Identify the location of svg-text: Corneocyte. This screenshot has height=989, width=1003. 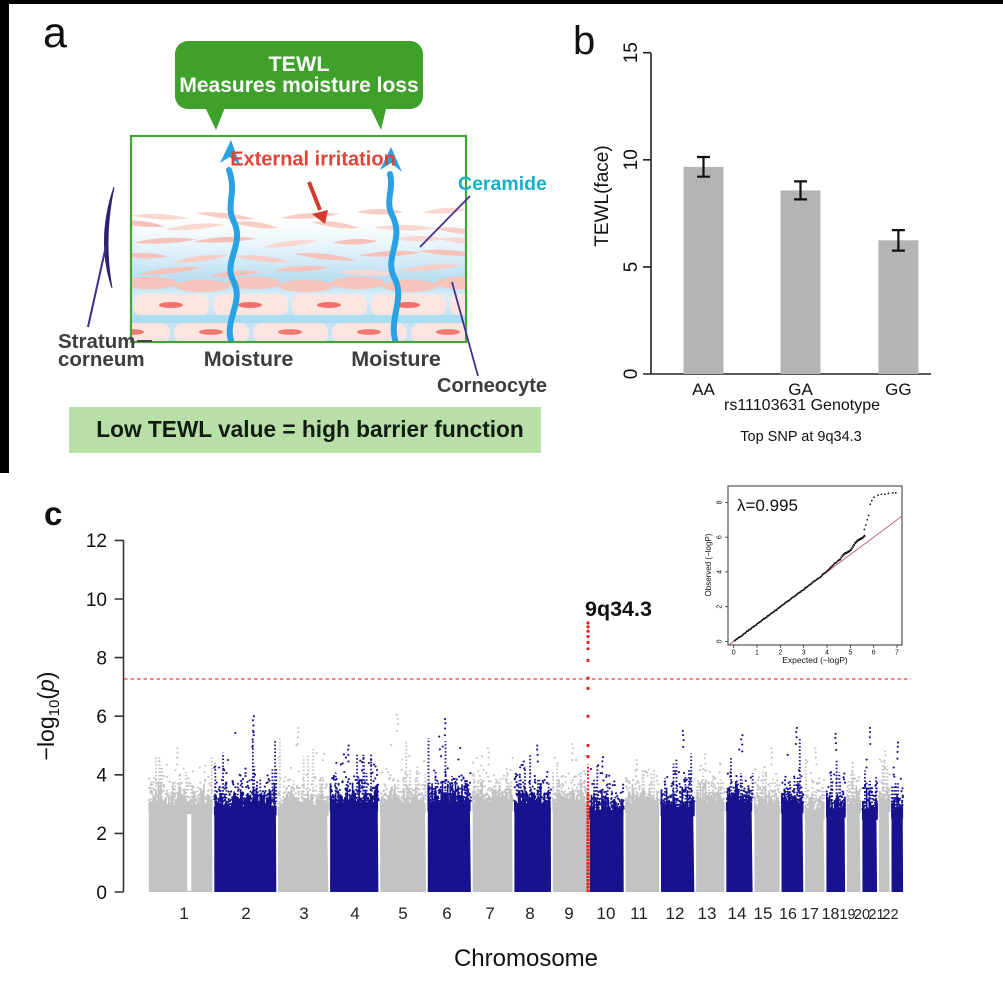
(492, 386).